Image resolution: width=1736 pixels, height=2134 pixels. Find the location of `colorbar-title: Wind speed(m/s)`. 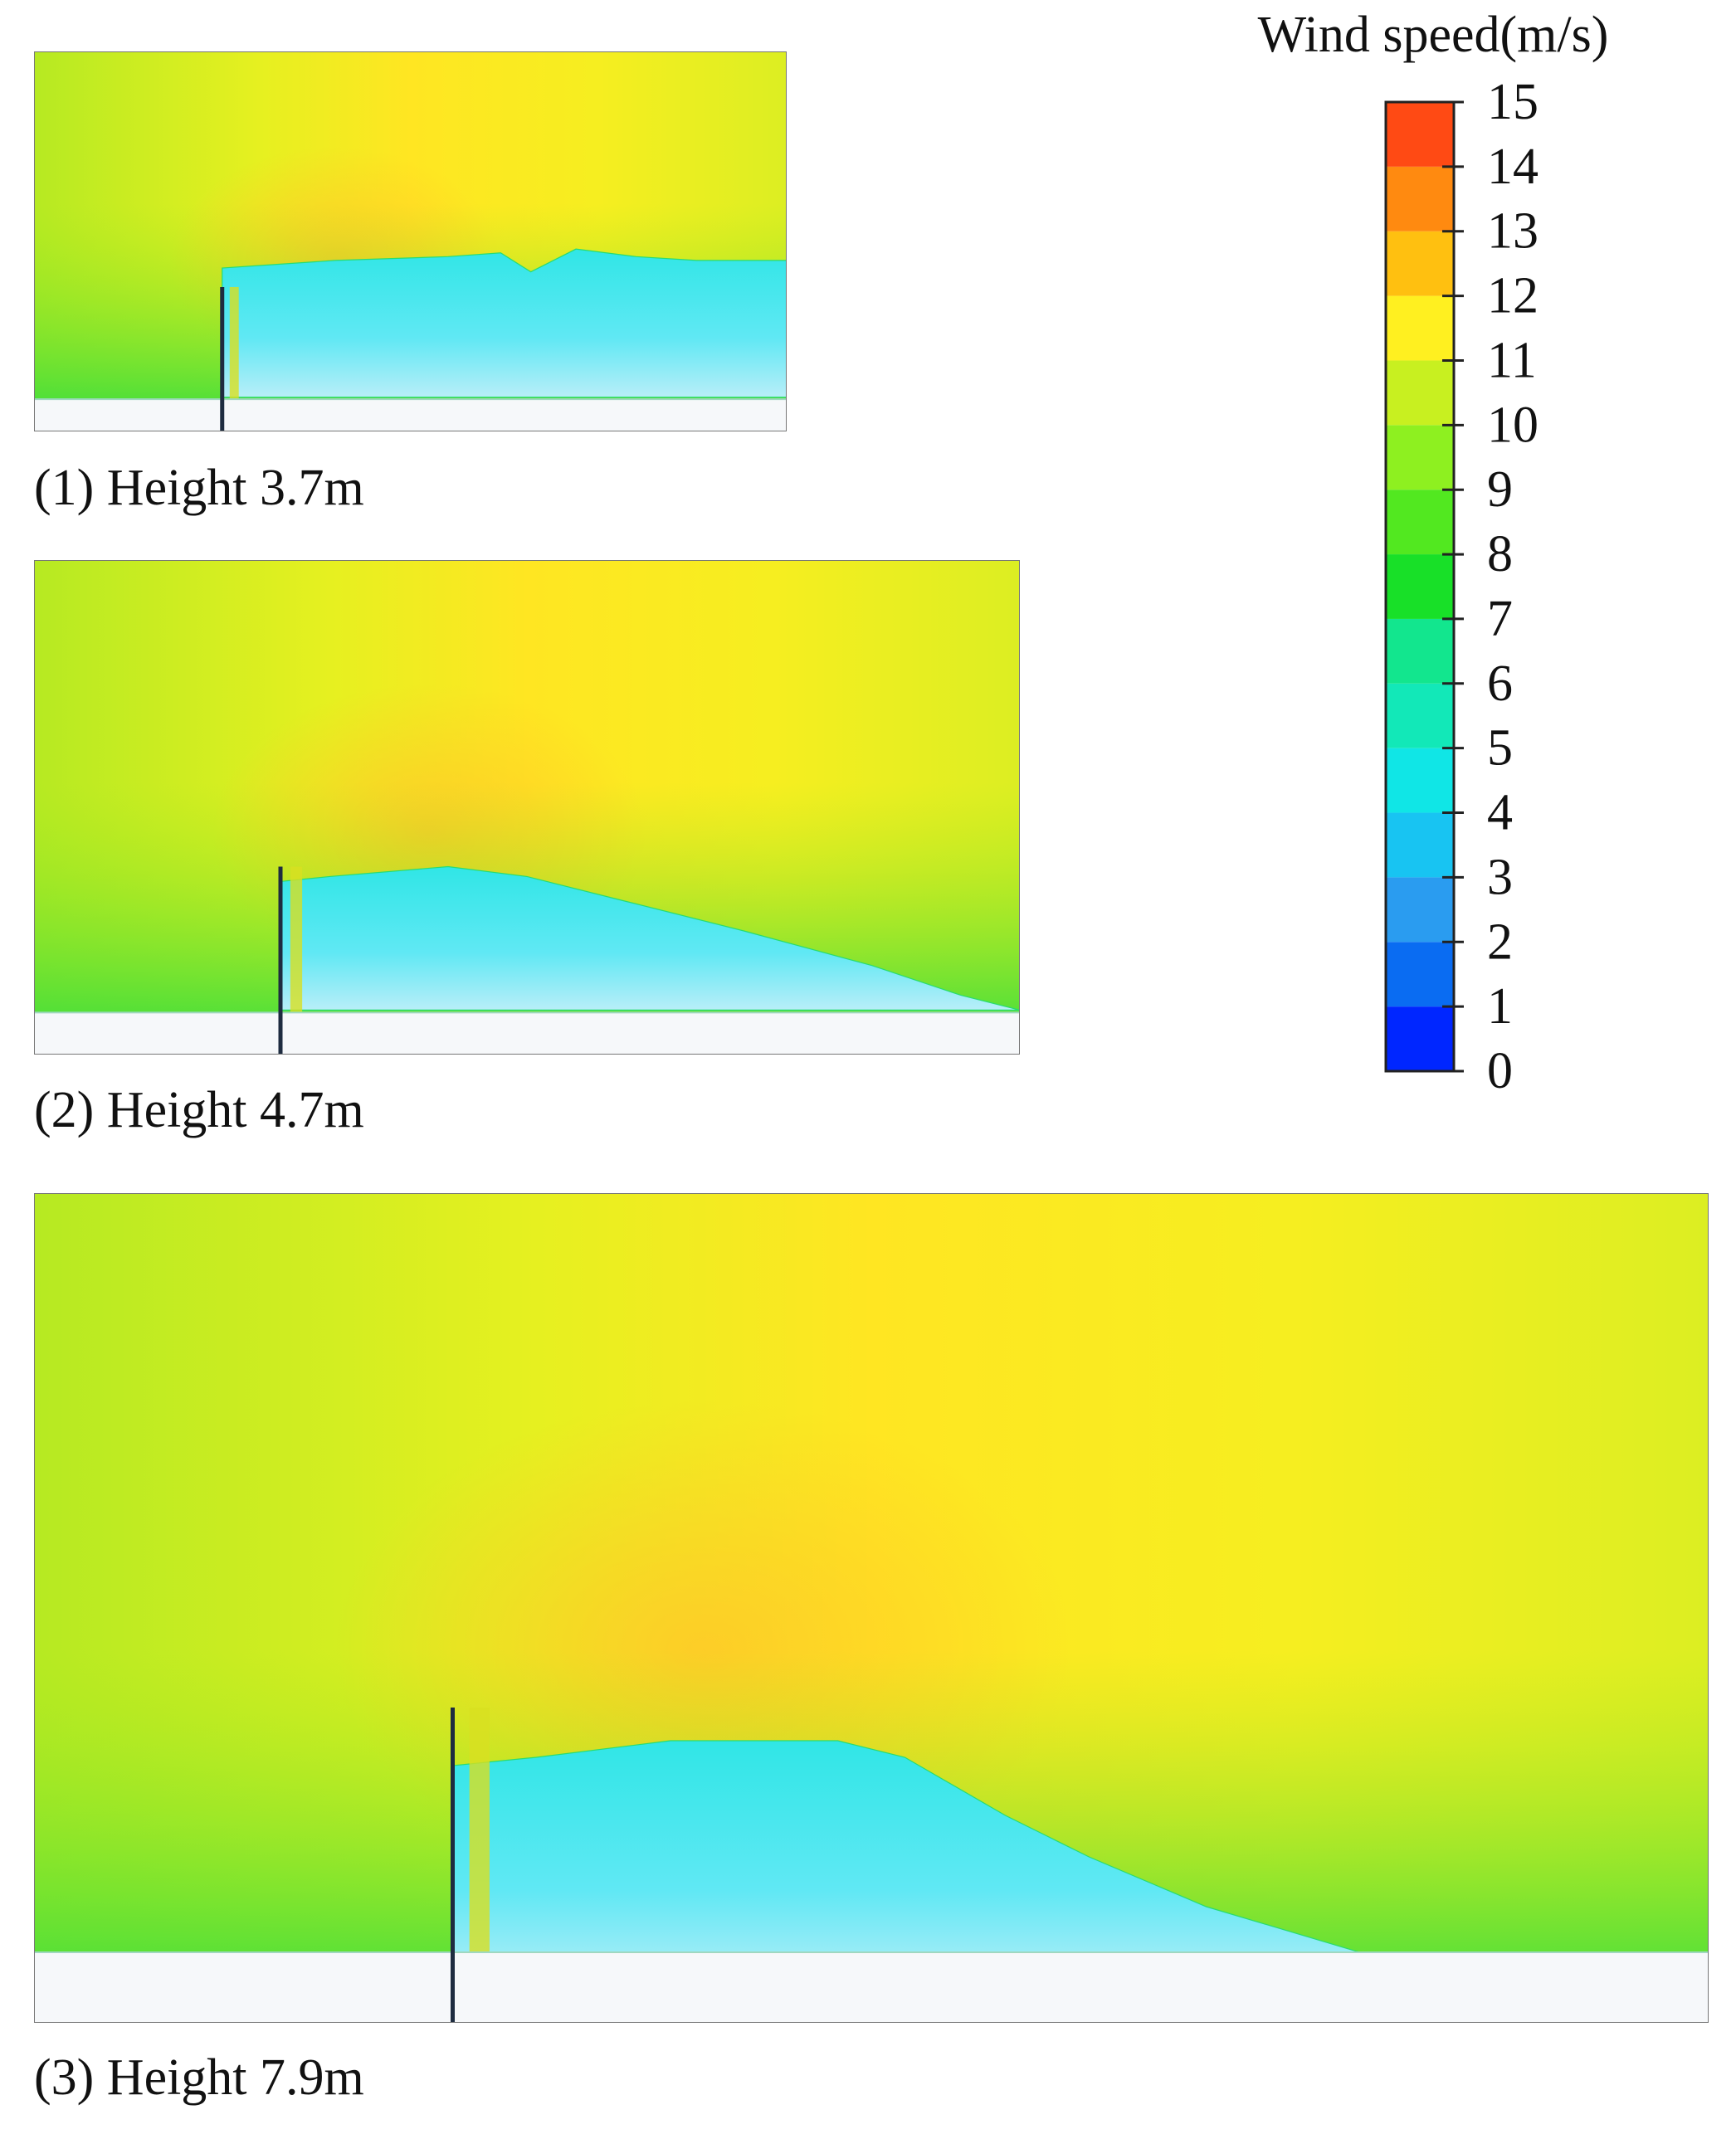

colorbar-title: Wind speed(m/s) is located at coordinates (1433, 35).